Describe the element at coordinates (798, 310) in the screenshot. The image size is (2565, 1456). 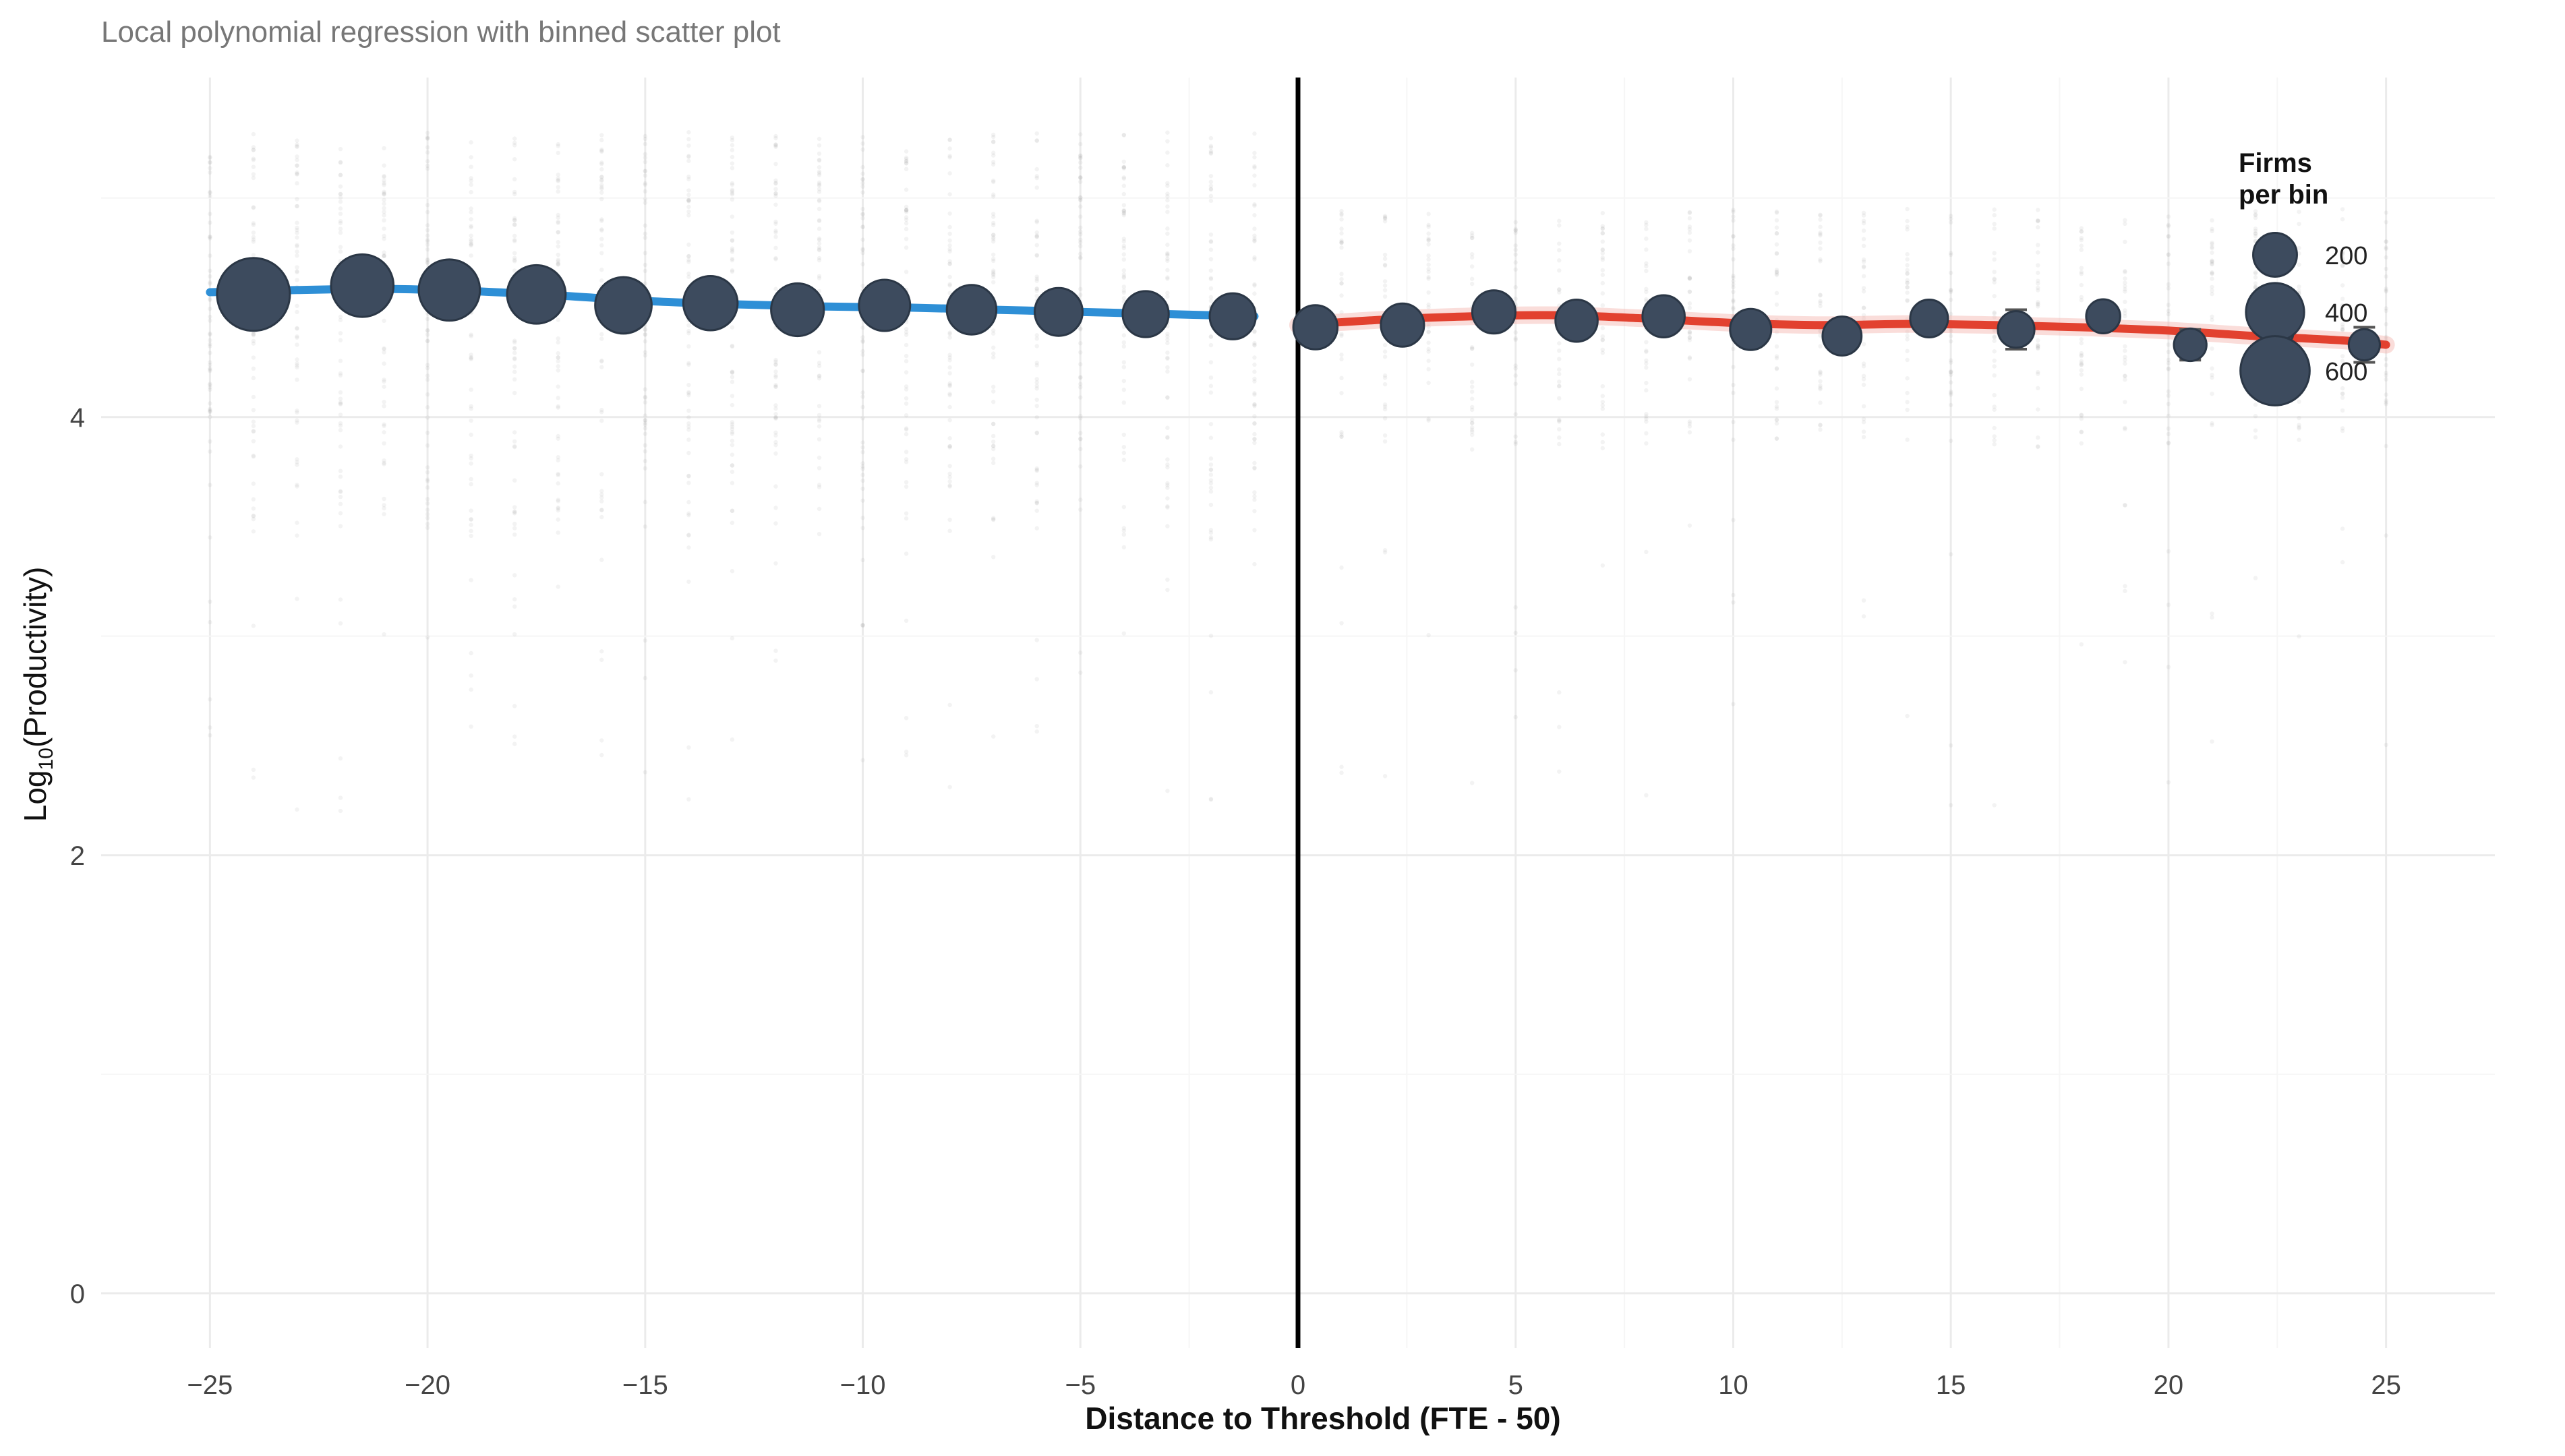
I see `bin-point-left` at that location.